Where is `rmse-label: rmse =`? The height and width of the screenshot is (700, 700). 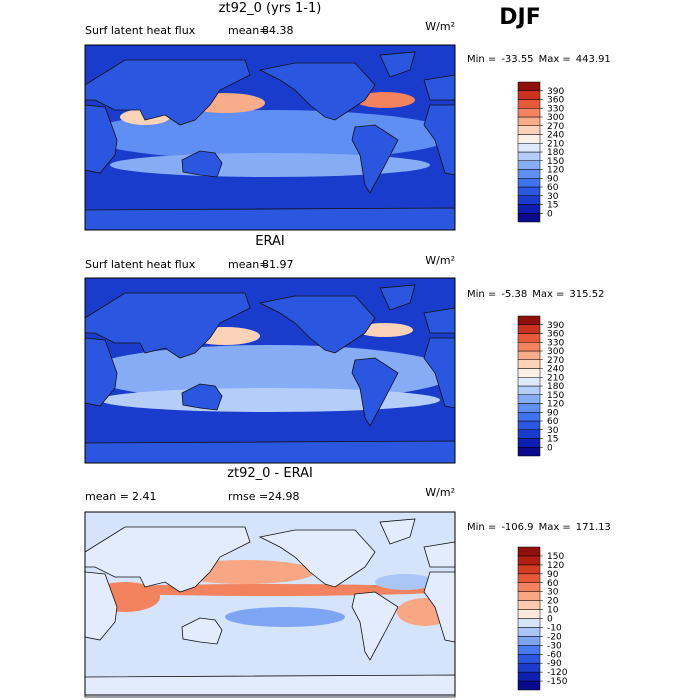 rmse-label: rmse = is located at coordinates (248, 496).